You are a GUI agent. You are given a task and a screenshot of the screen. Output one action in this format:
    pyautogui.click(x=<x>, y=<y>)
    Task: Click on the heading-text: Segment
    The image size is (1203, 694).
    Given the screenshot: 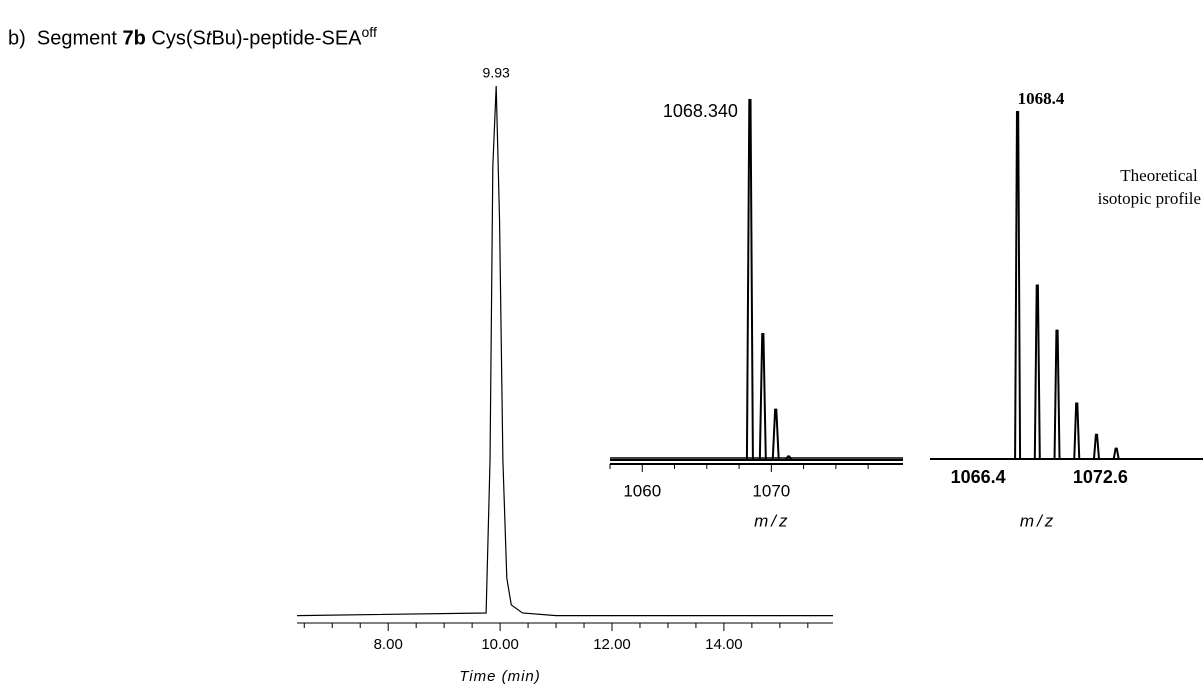 What is the action you would take?
    pyautogui.click(x=79, y=38)
    